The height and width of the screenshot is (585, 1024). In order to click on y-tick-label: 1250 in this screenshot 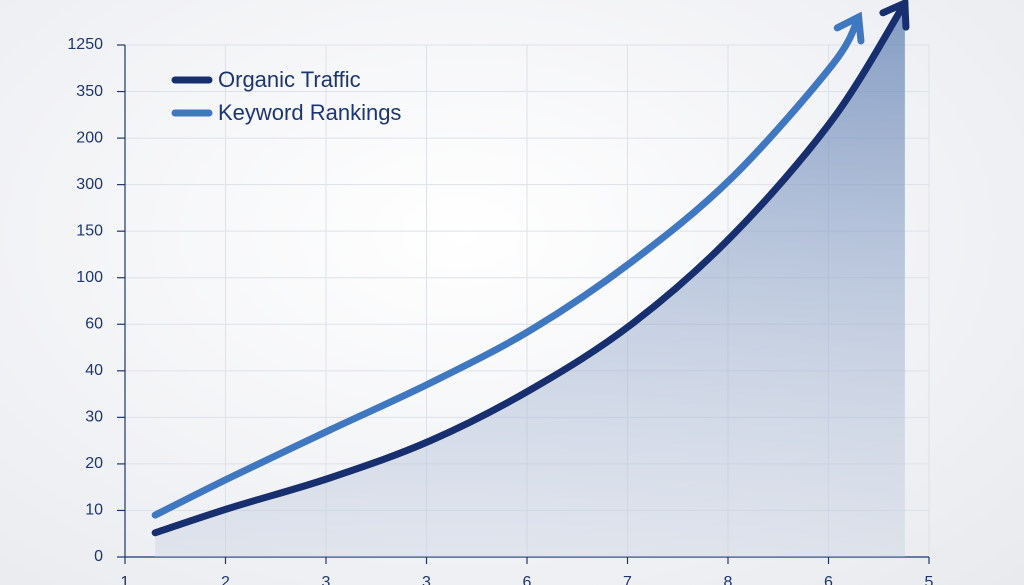, I will do `click(85, 44)`.